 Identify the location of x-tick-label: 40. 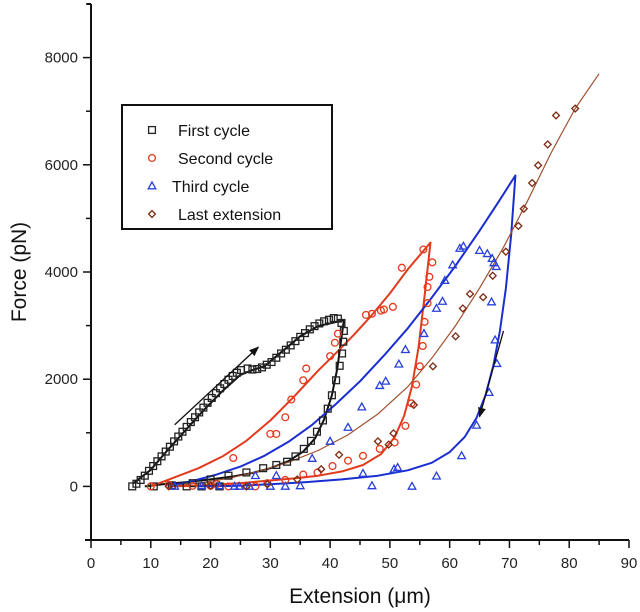
(330, 563).